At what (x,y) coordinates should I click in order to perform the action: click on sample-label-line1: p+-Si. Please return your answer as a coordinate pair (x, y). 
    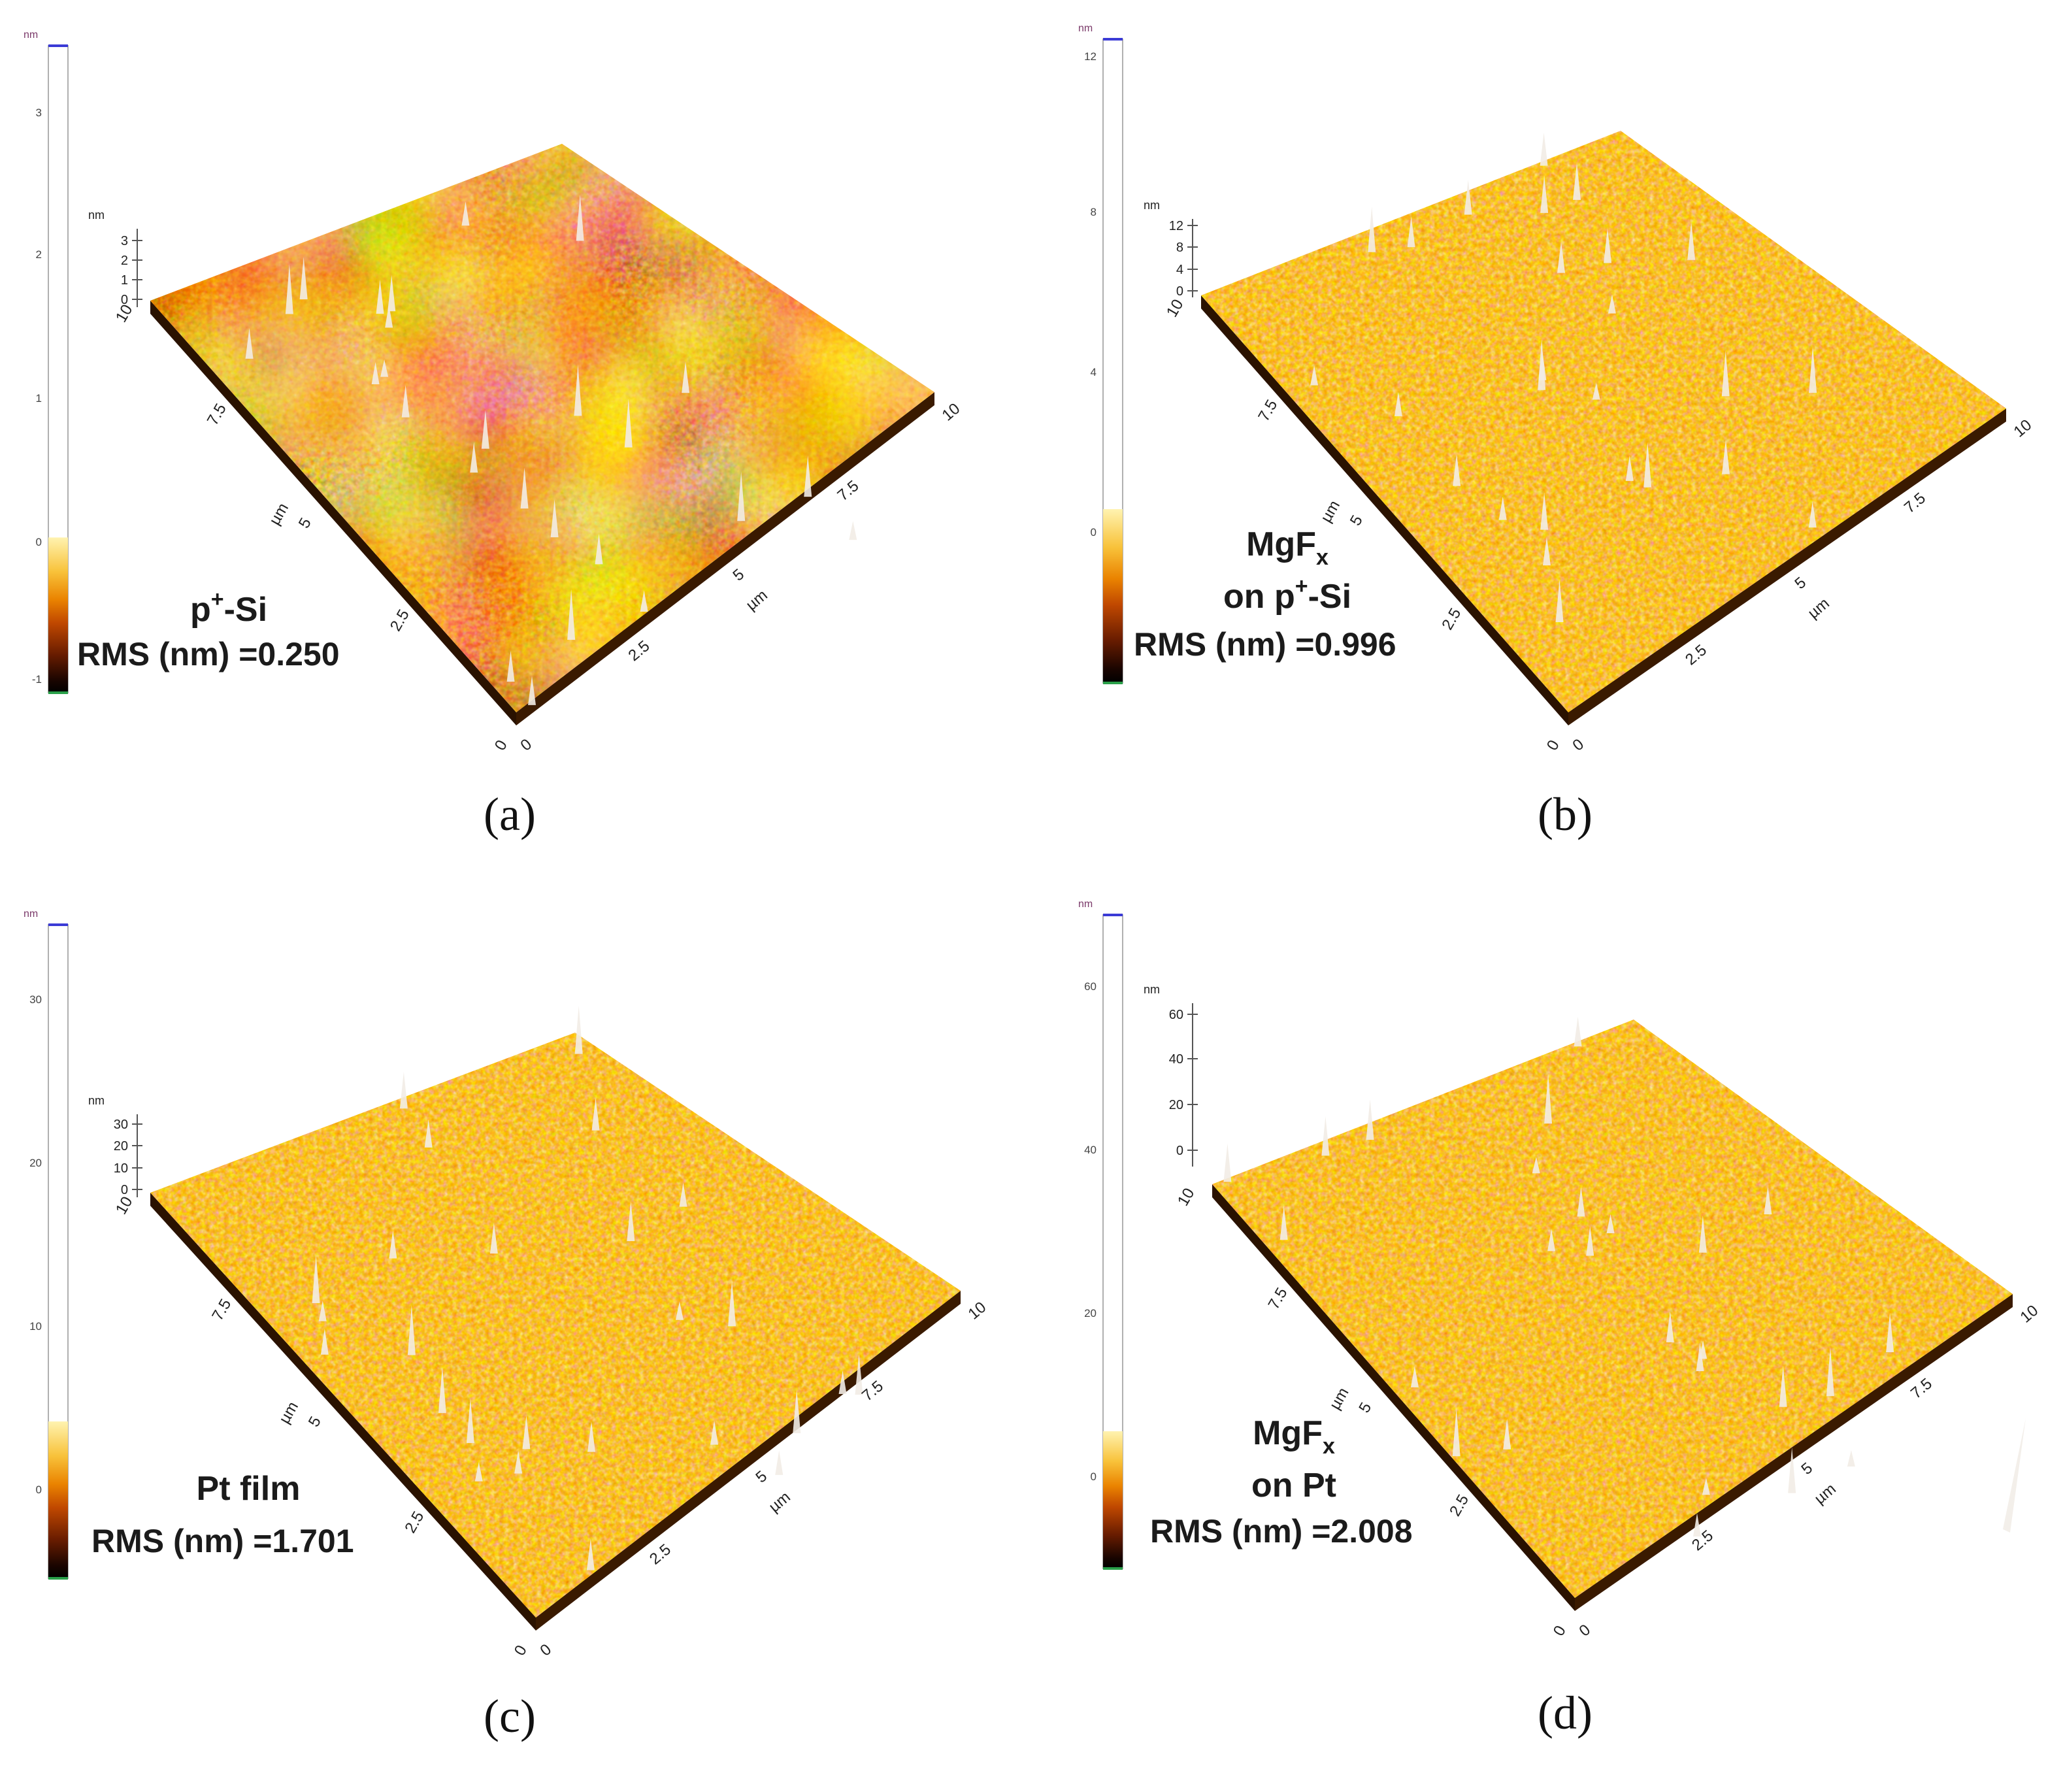
    Looking at the image, I should click on (228, 608).